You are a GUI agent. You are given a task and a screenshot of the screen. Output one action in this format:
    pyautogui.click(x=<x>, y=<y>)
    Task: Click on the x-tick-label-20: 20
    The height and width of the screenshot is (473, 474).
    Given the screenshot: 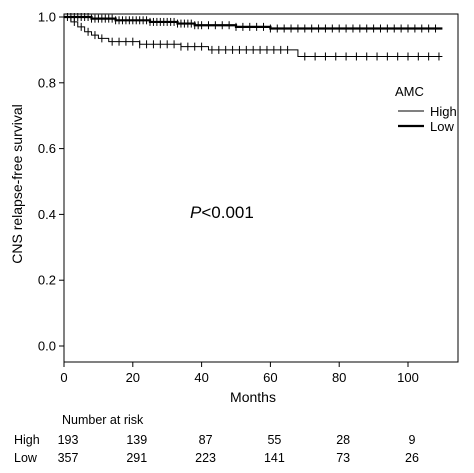 What is the action you would take?
    pyautogui.click(x=133, y=377)
    